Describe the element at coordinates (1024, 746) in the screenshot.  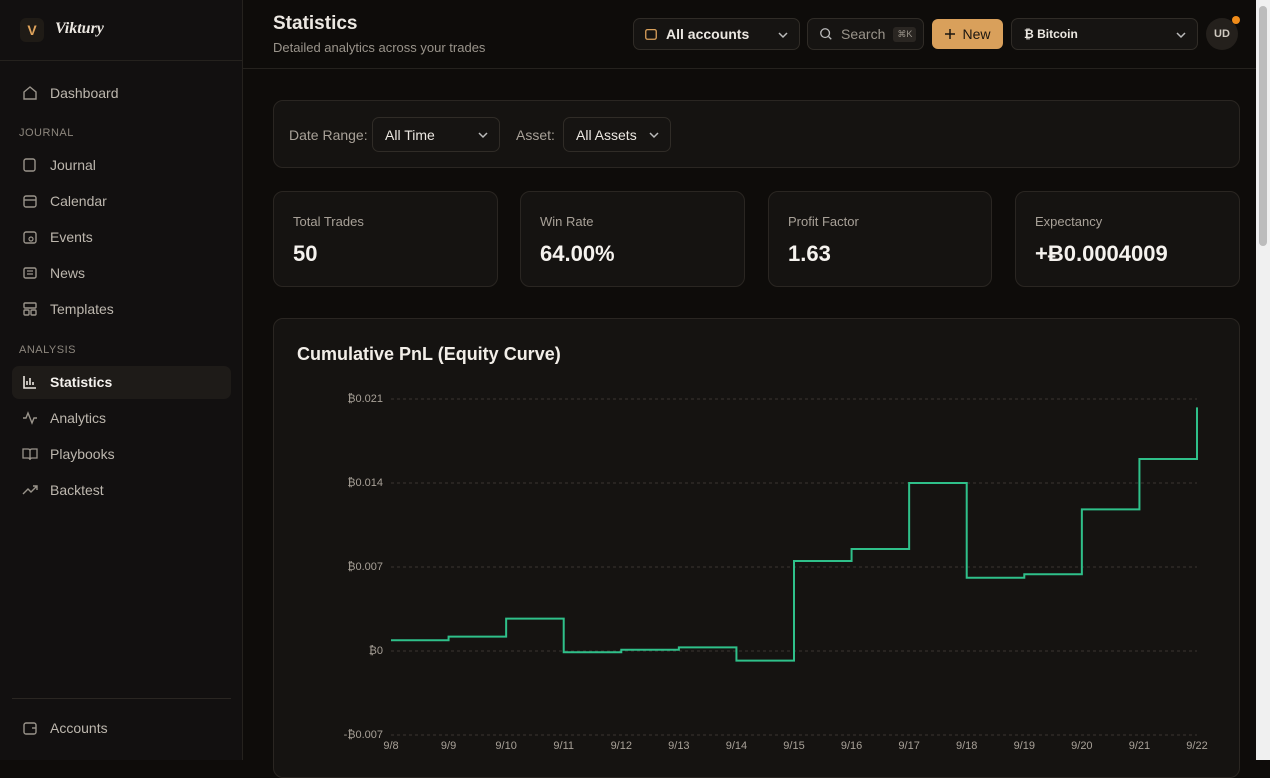
I see `x-tick-label: 9/19` at that location.